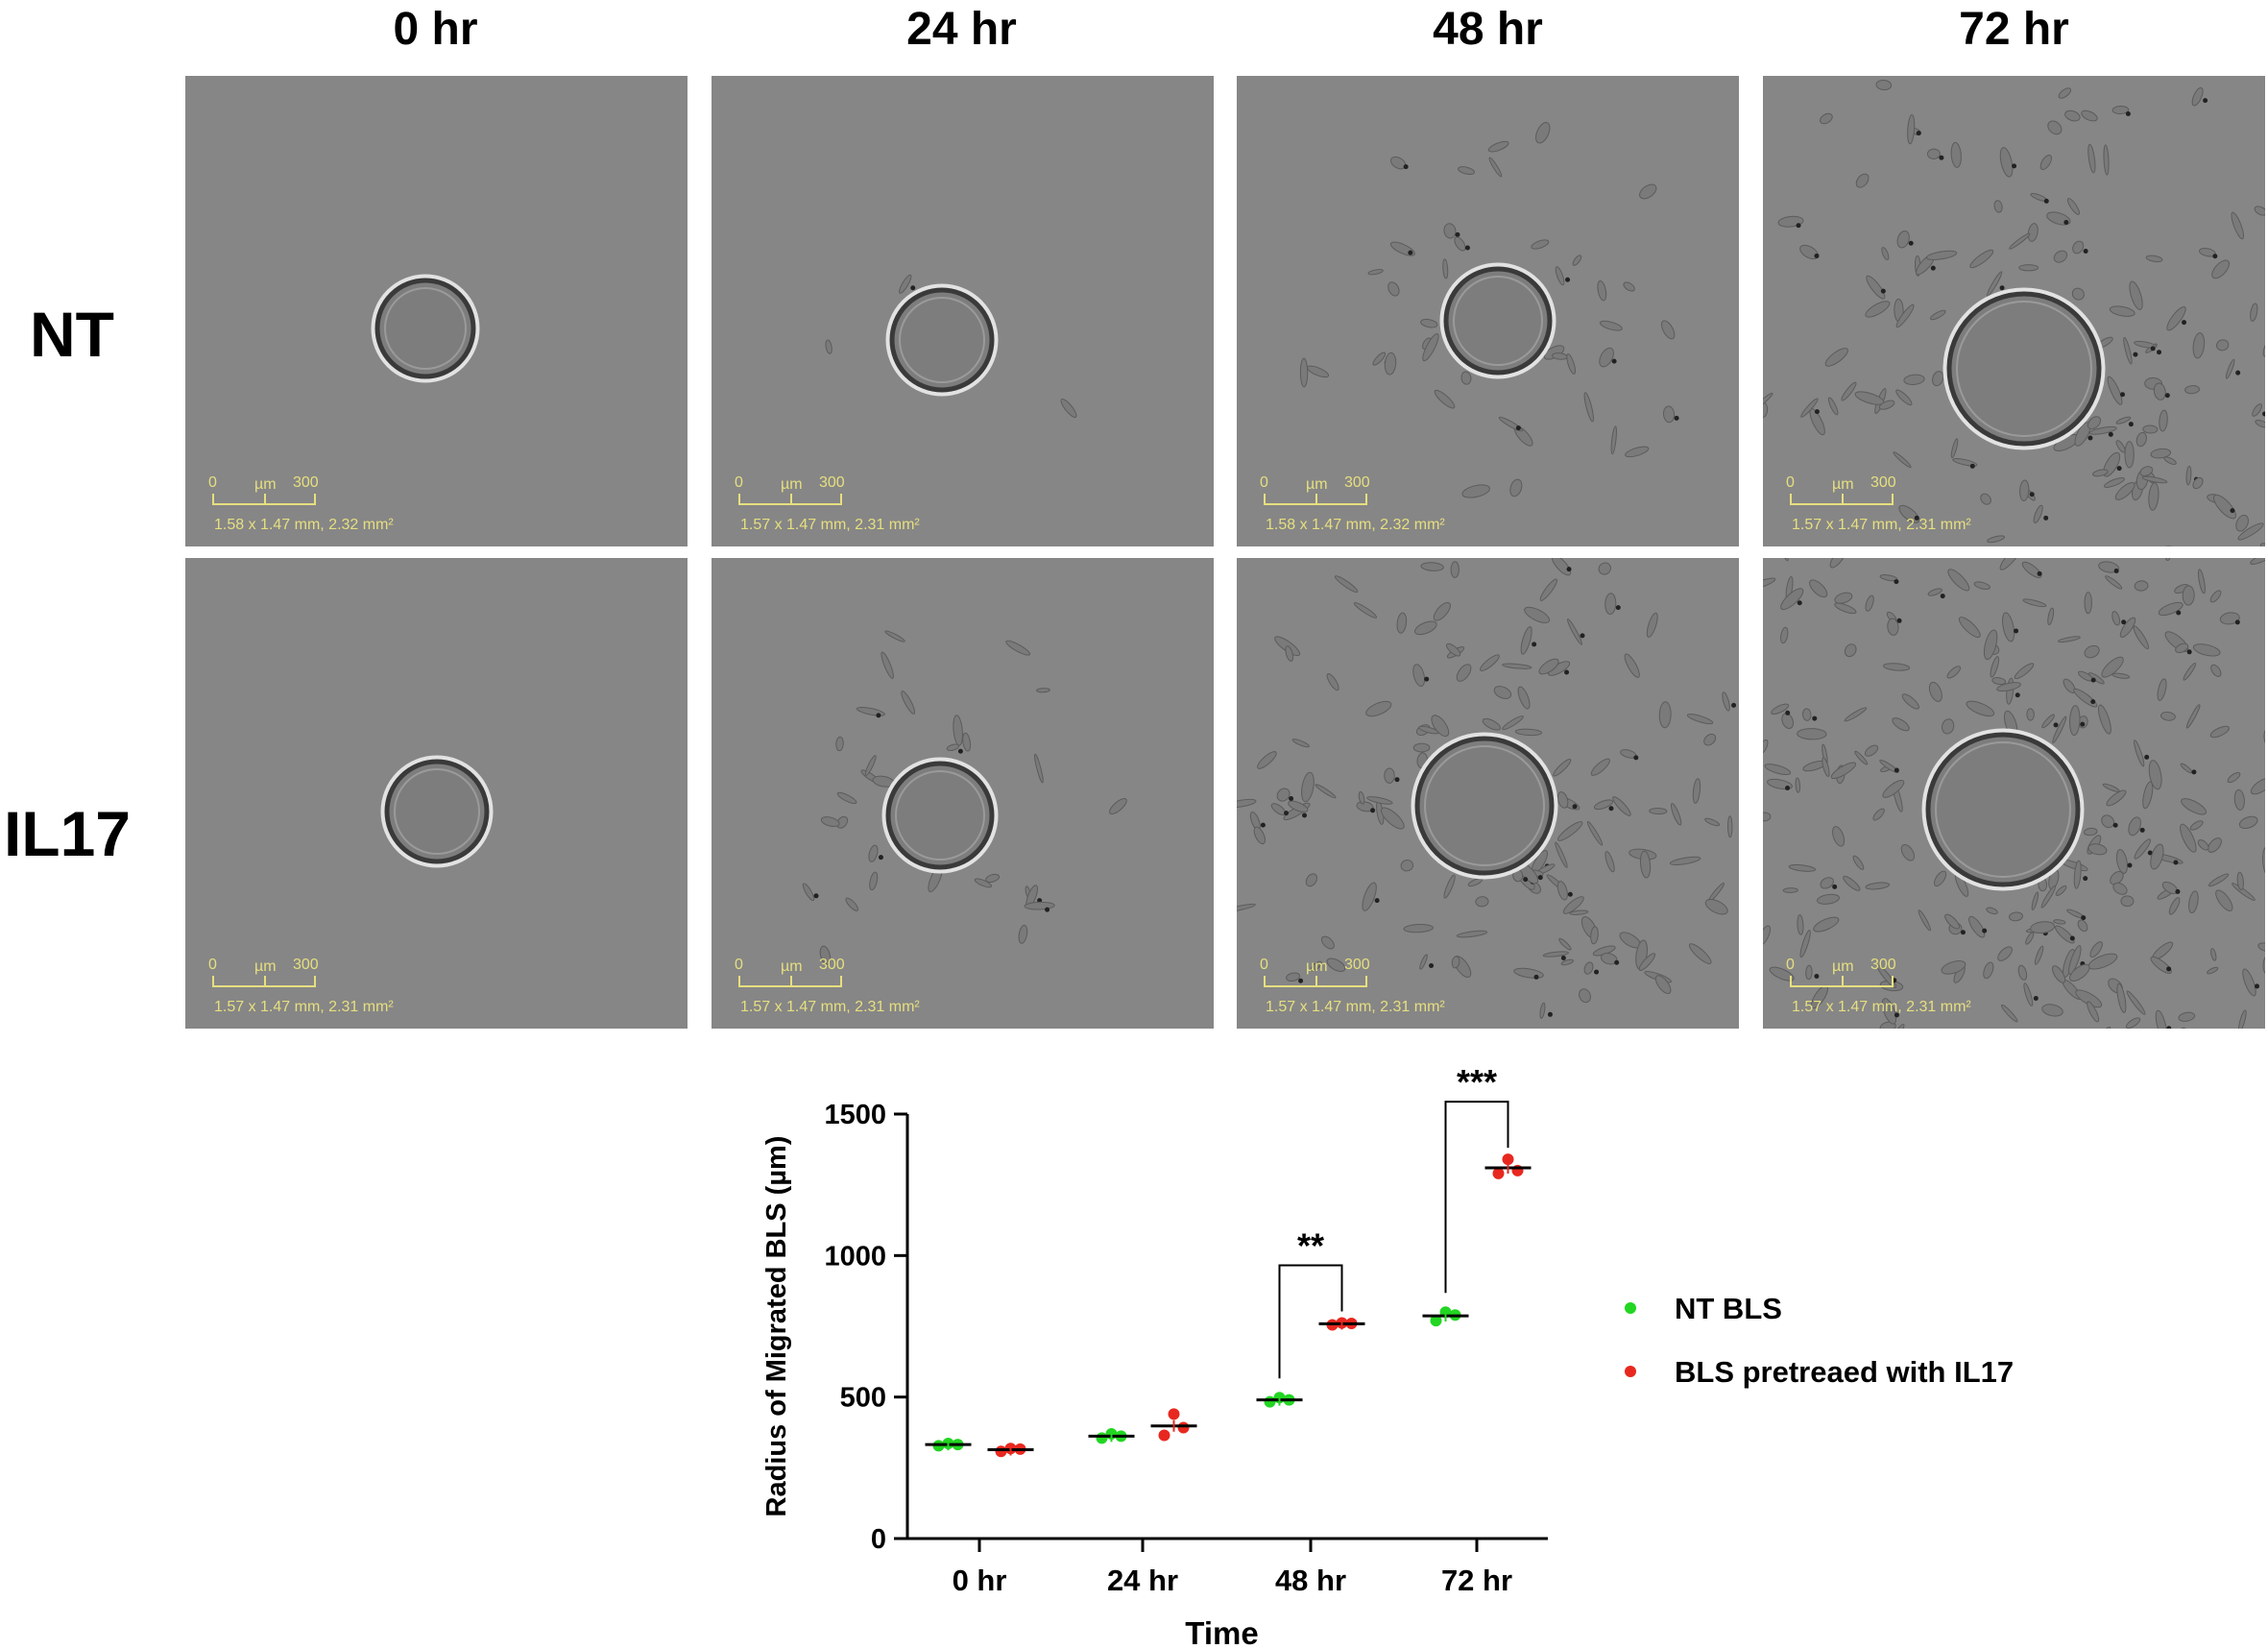 The image size is (2268, 1649). What do you see at coordinates (963, 311) in the screenshot?
I see `microscopy-panel-nt-24hr: 0 µm 300 1.57 x 1.47 mm, 2.31 mm²` at bounding box center [963, 311].